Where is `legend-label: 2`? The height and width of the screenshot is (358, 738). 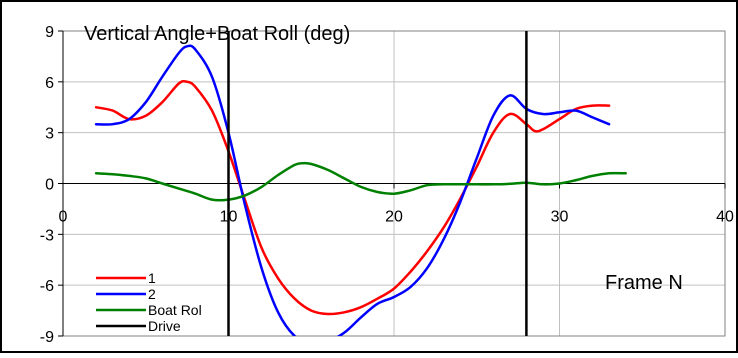 legend-label: 2 is located at coordinates (152, 294).